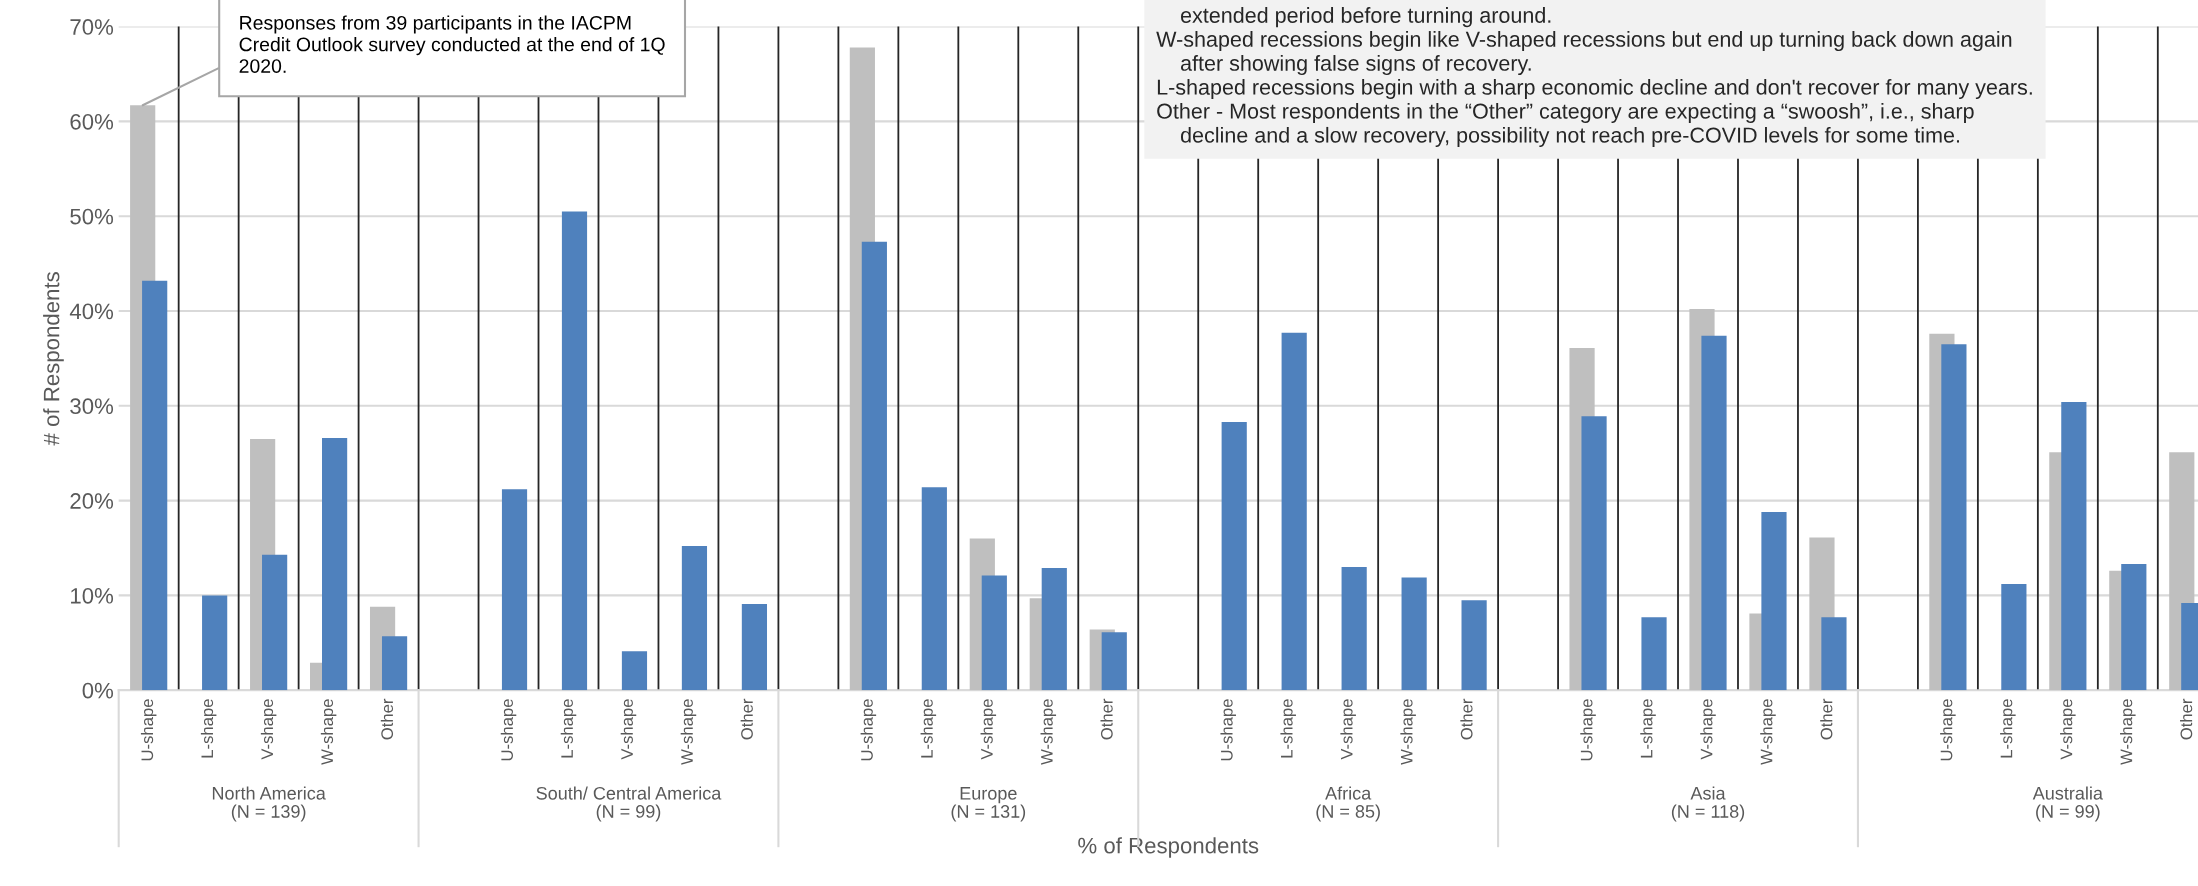 This screenshot has height=886, width=2198. I want to click on text: North America (N = 139), so click(269, 804).